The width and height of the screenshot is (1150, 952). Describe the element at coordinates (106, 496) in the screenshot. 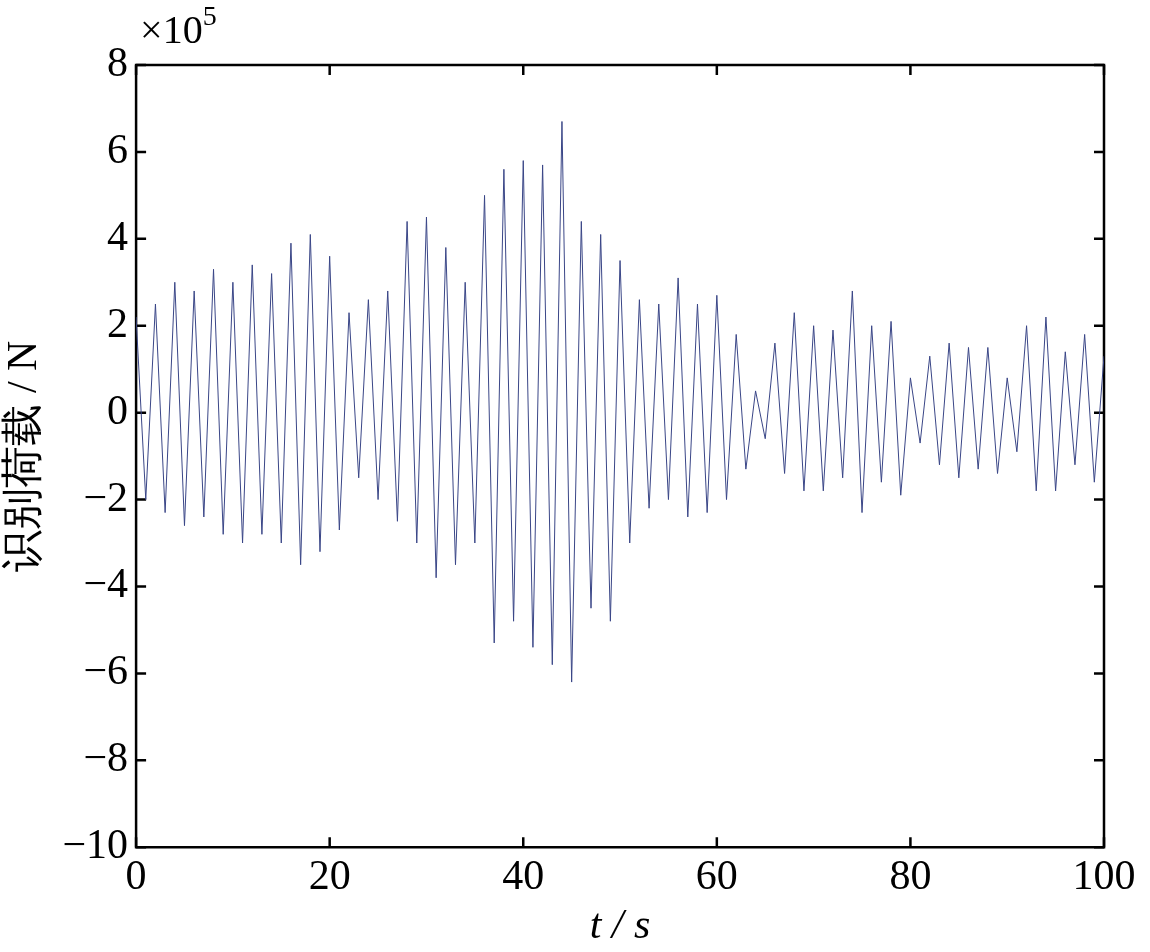

I see `y-tick-label: −2` at that location.